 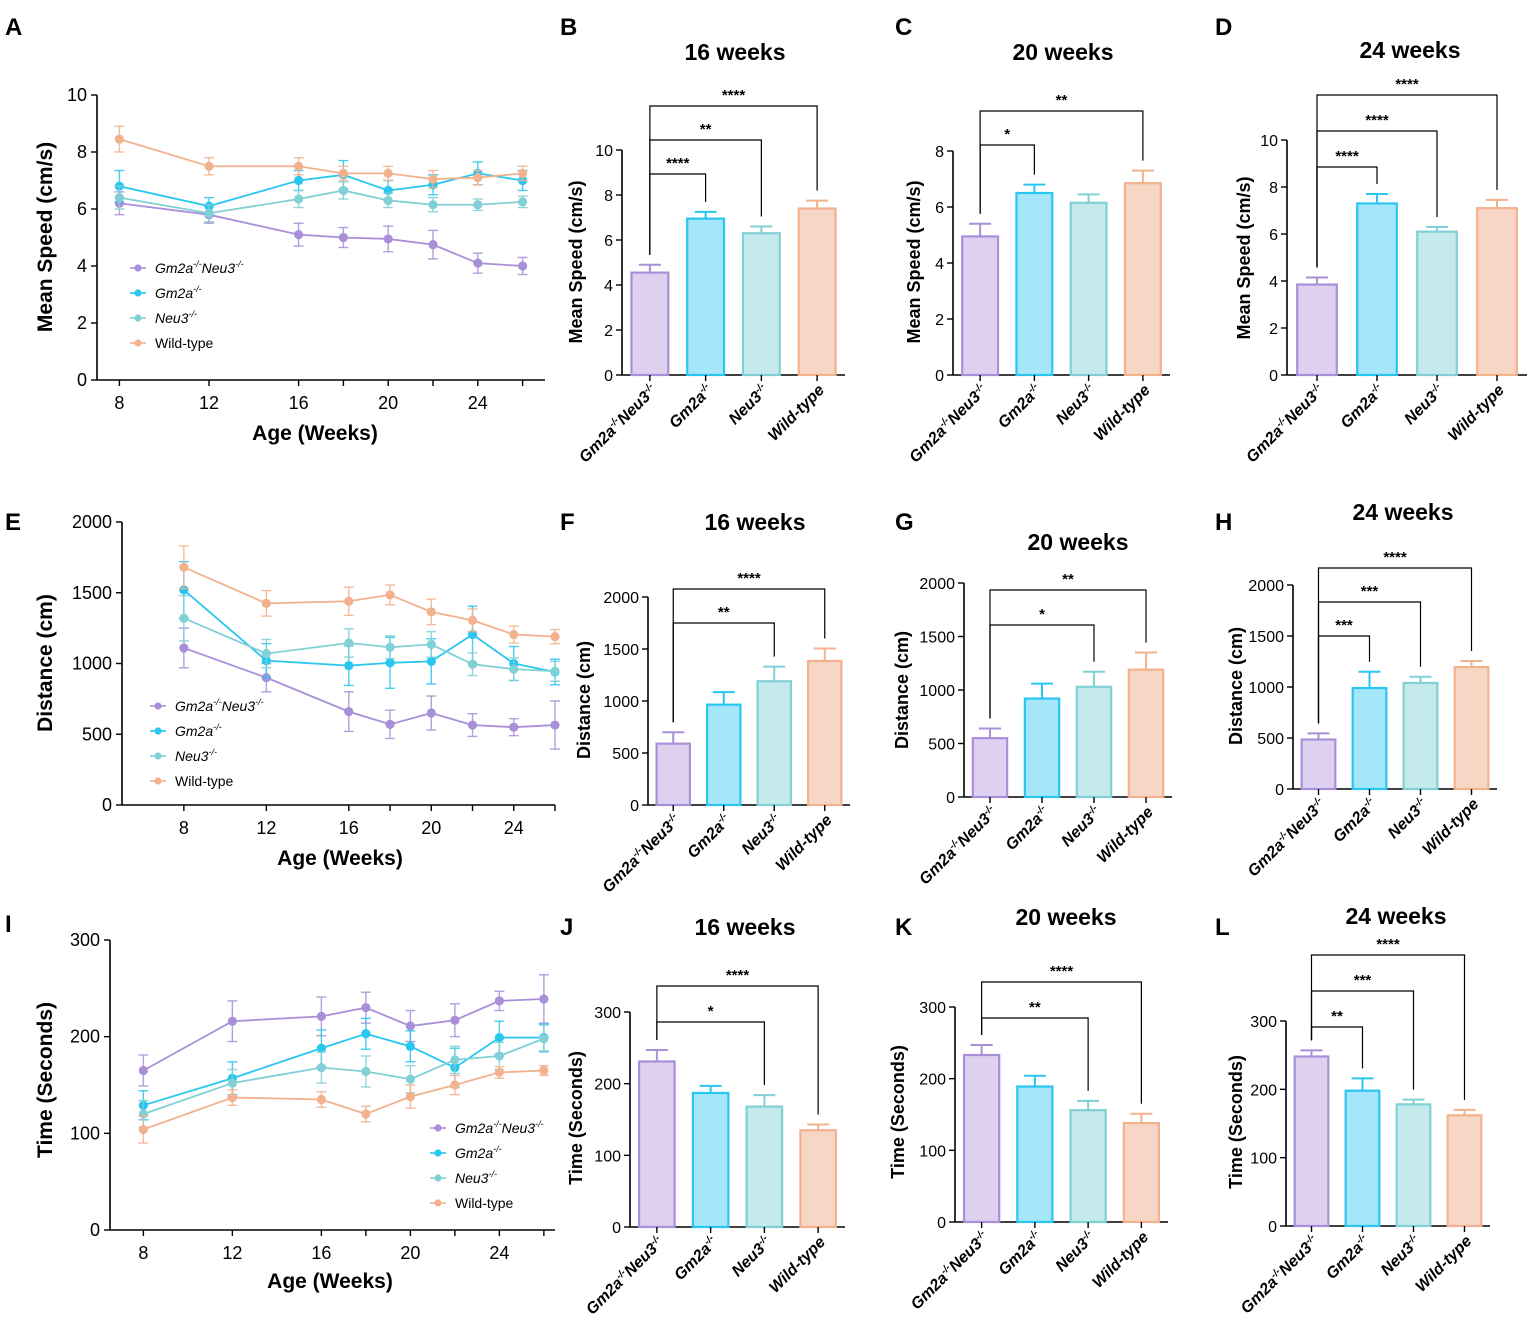 I want to click on legend-entry: Gm2a-/-​, so click(x=186, y=730).